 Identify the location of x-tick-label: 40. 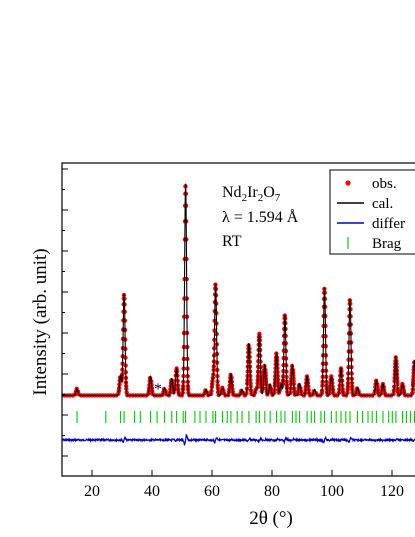
(152, 491).